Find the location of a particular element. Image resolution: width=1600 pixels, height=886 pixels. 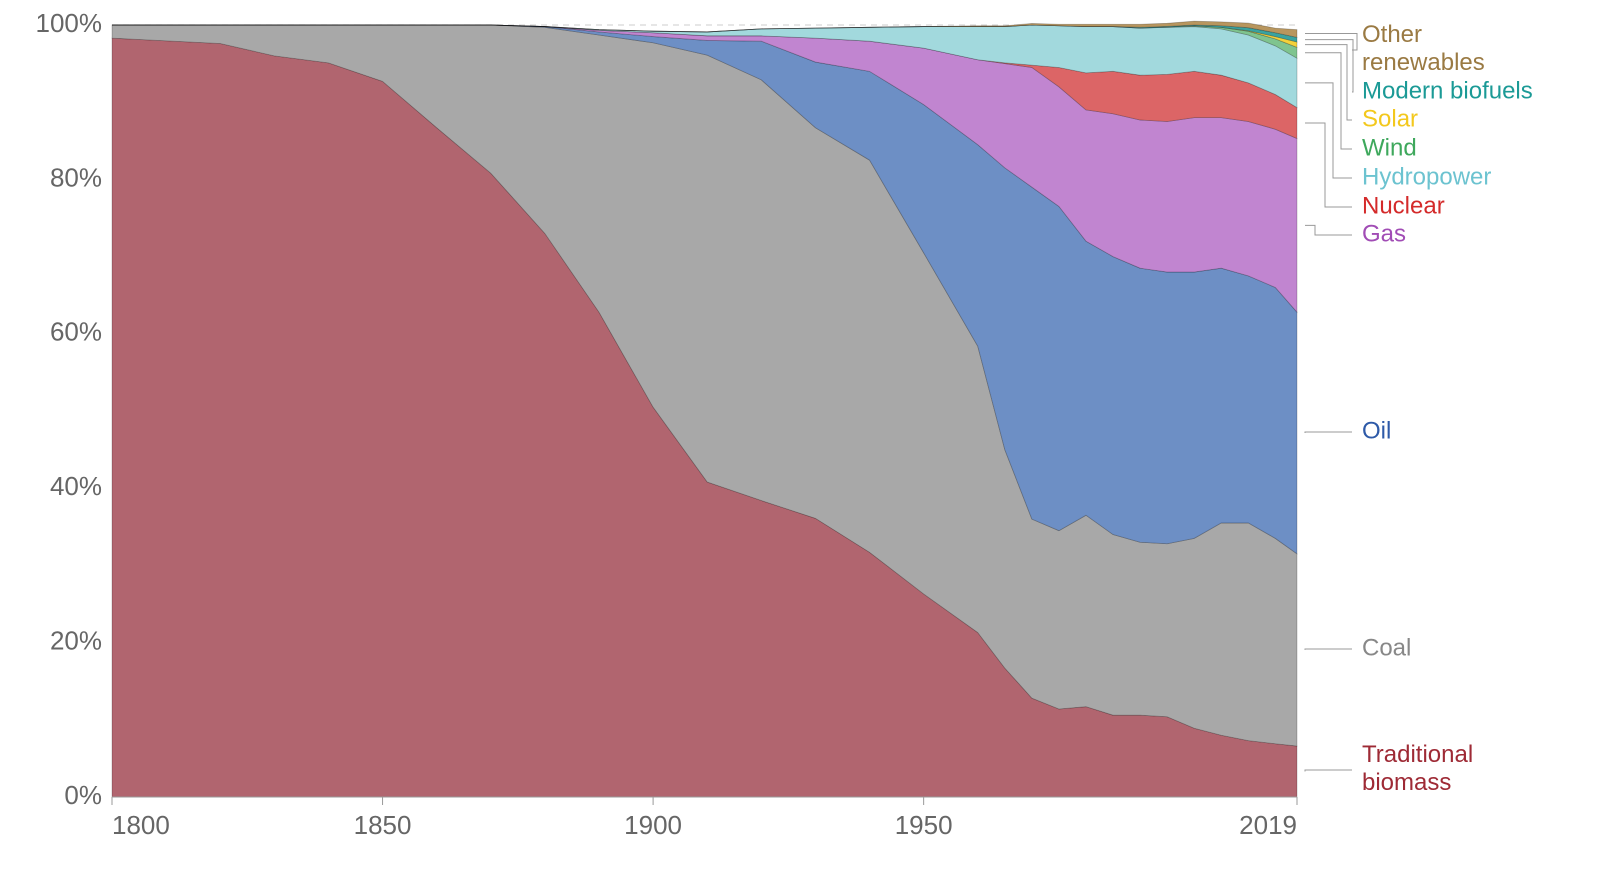

y-tick-label: 100% is located at coordinates (69, 23).